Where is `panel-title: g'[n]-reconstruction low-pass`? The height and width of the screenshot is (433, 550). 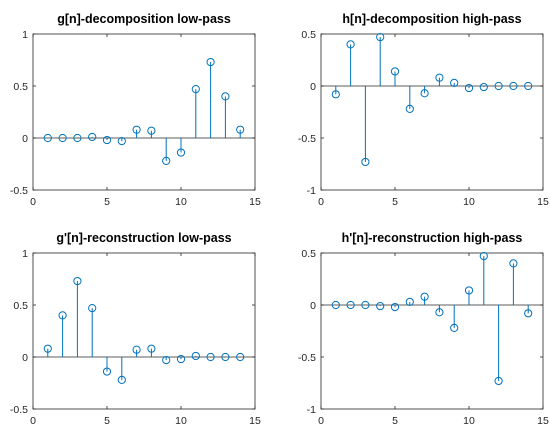
panel-title: g'[n]-reconstruction low-pass is located at coordinates (143, 238).